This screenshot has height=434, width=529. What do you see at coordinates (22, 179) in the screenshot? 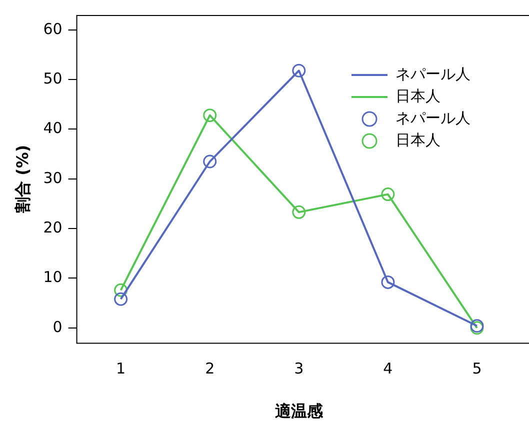
I see `y-axis-title: 割合 (%)` at bounding box center [22, 179].